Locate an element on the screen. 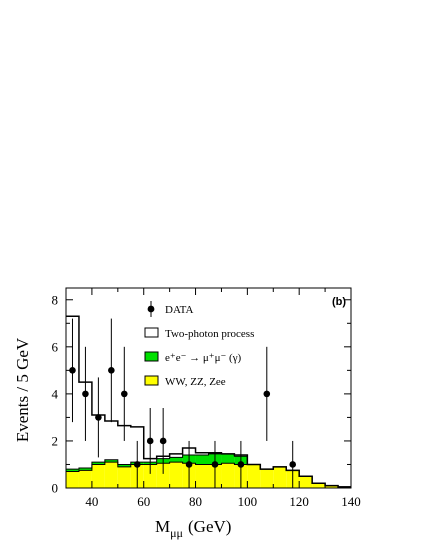  legend-swatch-mumu is located at coordinates (151, 356).